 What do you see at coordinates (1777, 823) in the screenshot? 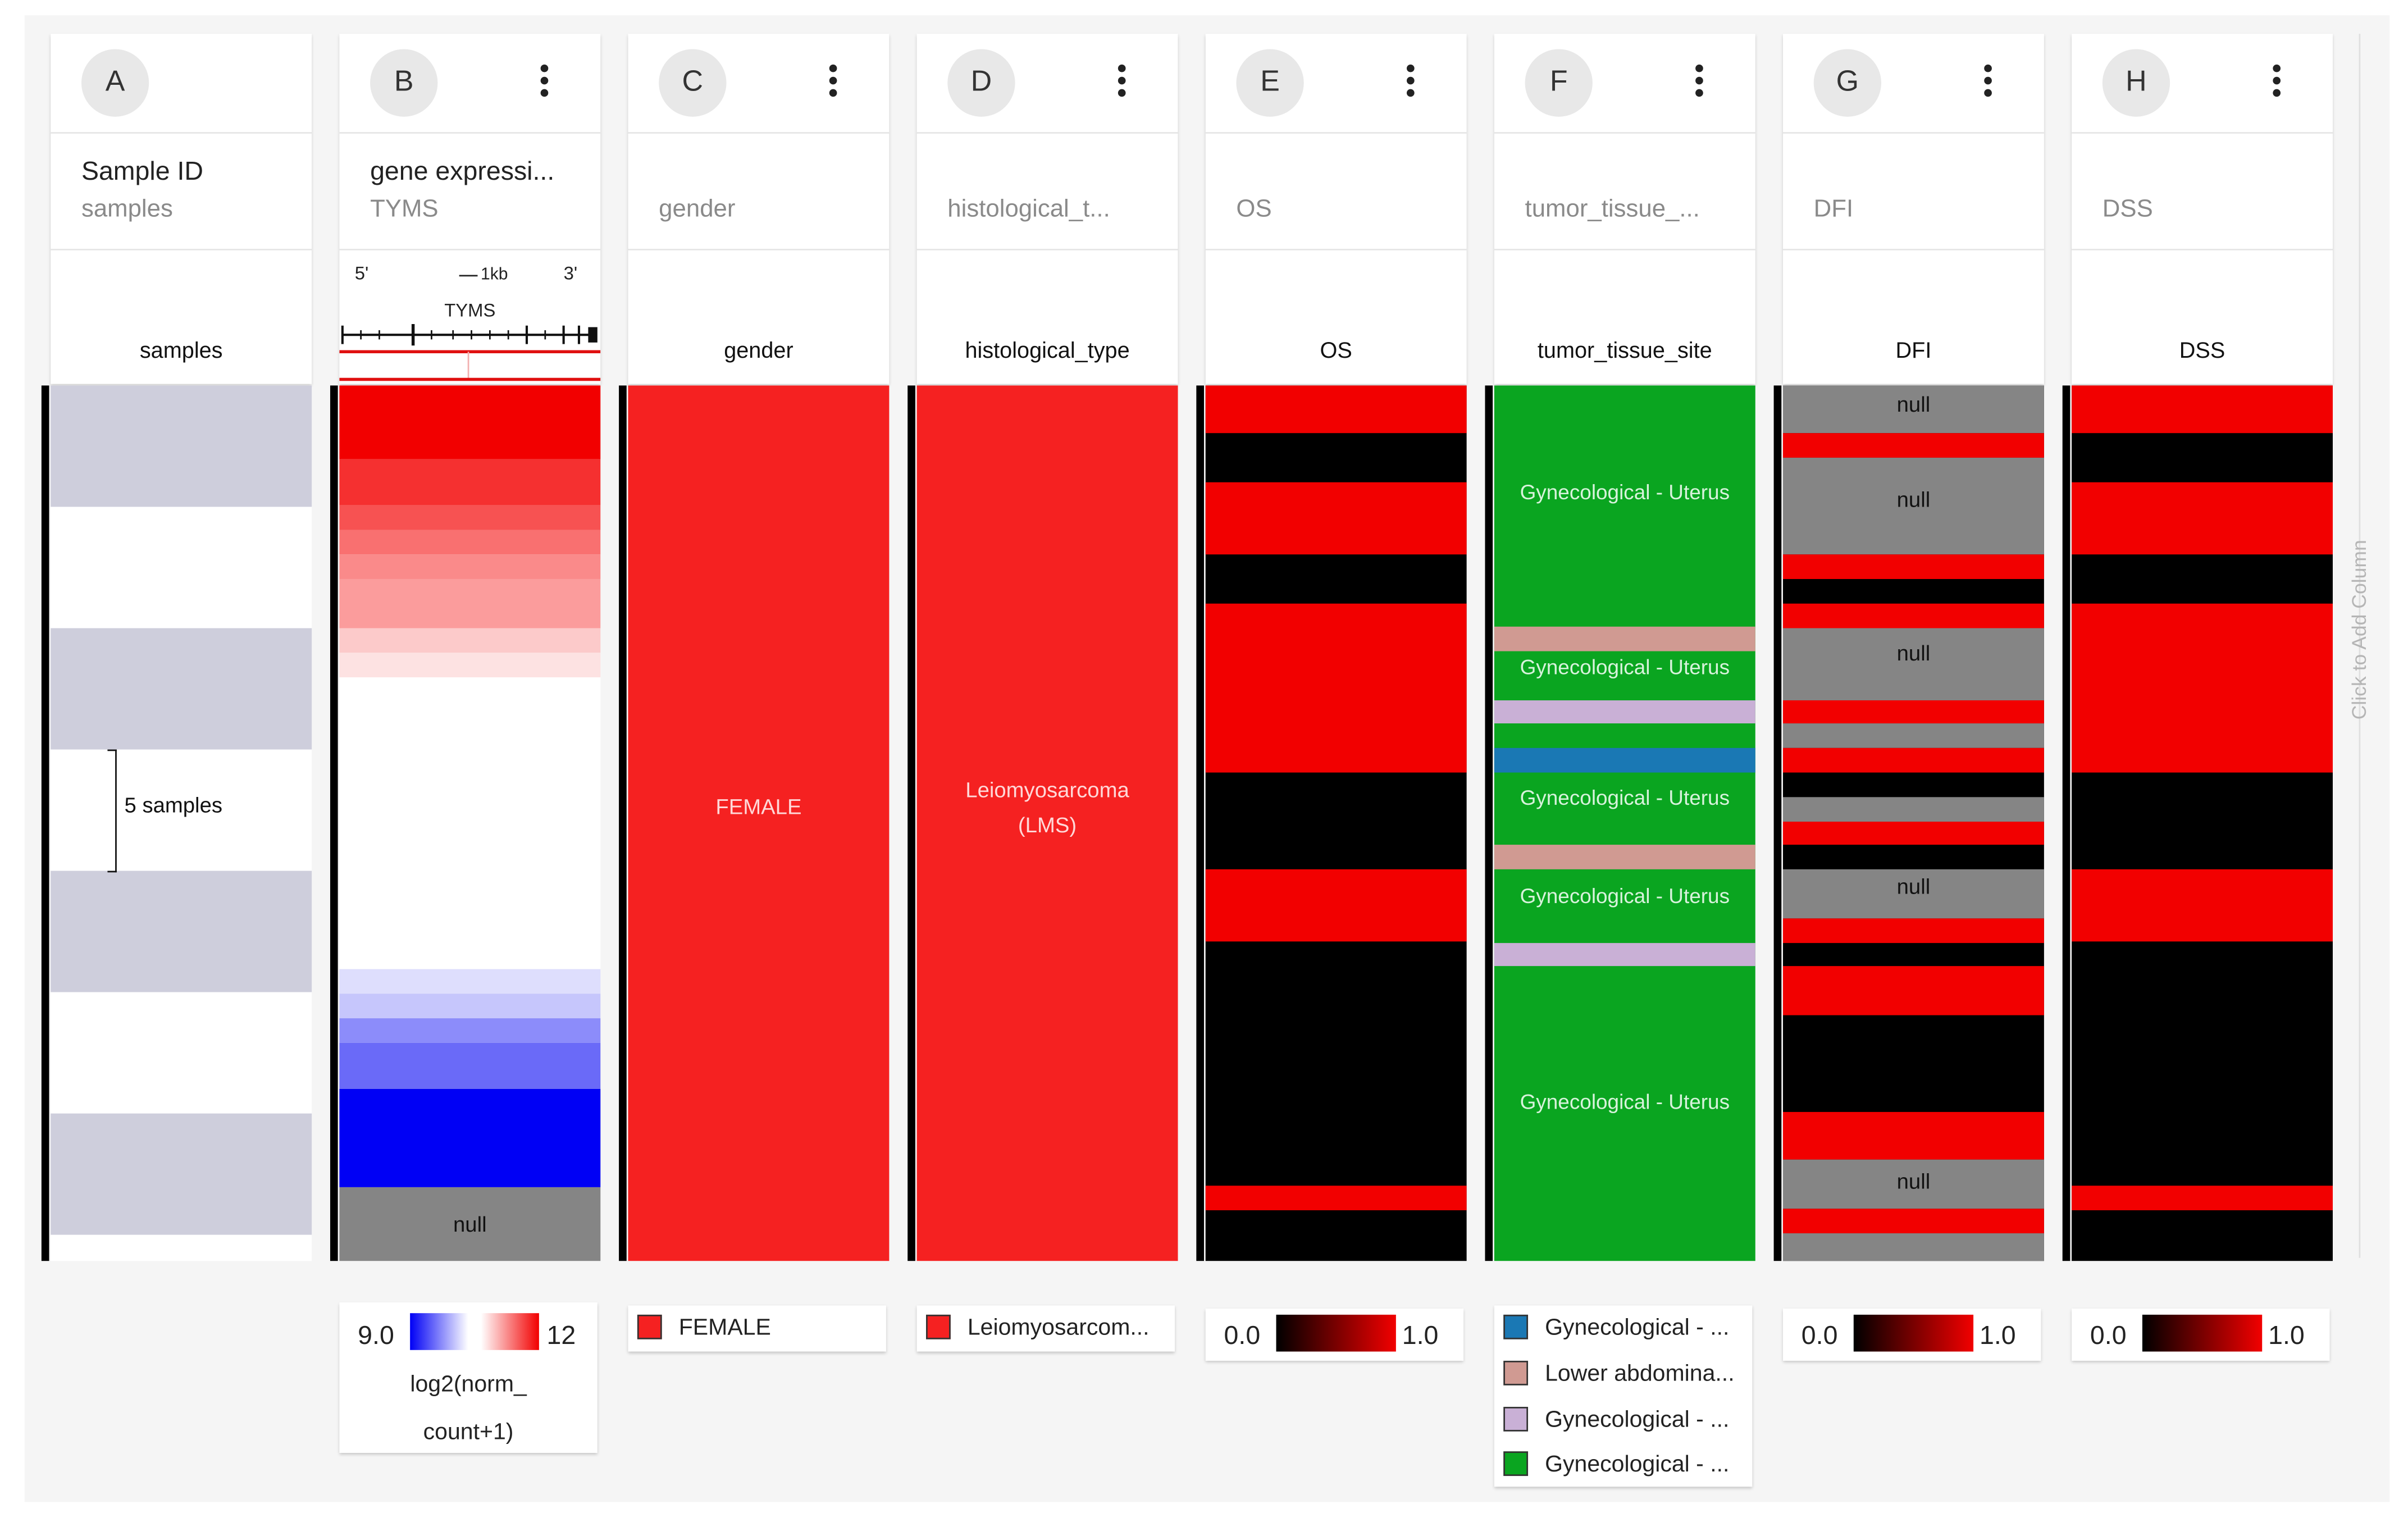
I see `column-g-rowline` at bounding box center [1777, 823].